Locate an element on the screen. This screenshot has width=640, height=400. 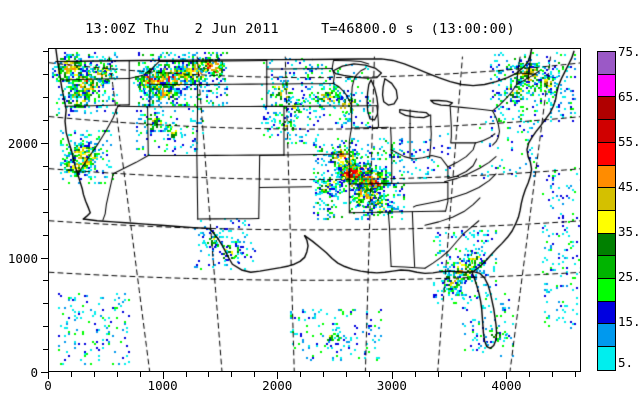
x-axis-tick-label: 3000 is located at coordinates (391, 385).